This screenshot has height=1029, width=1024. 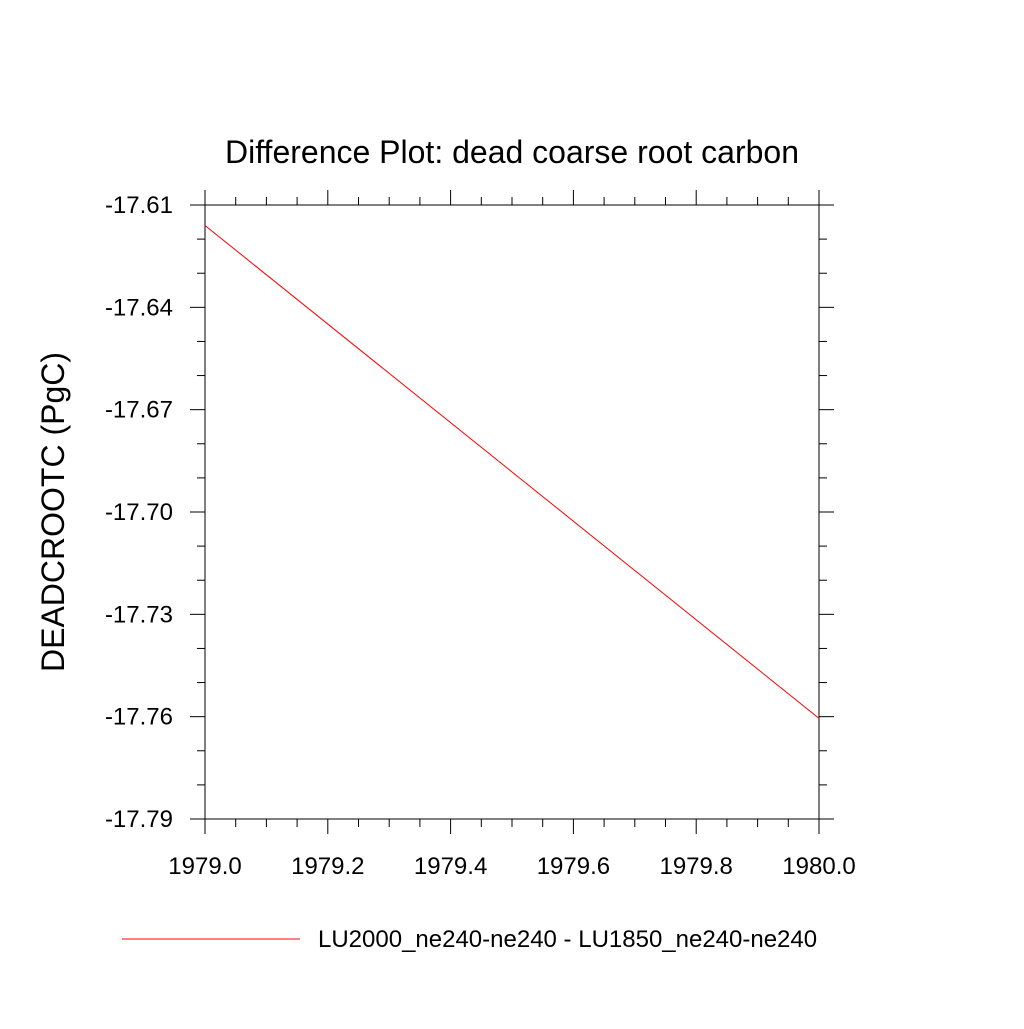 What do you see at coordinates (139, 717) in the screenshot?
I see `y-tick-label: -17.76` at bounding box center [139, 717].